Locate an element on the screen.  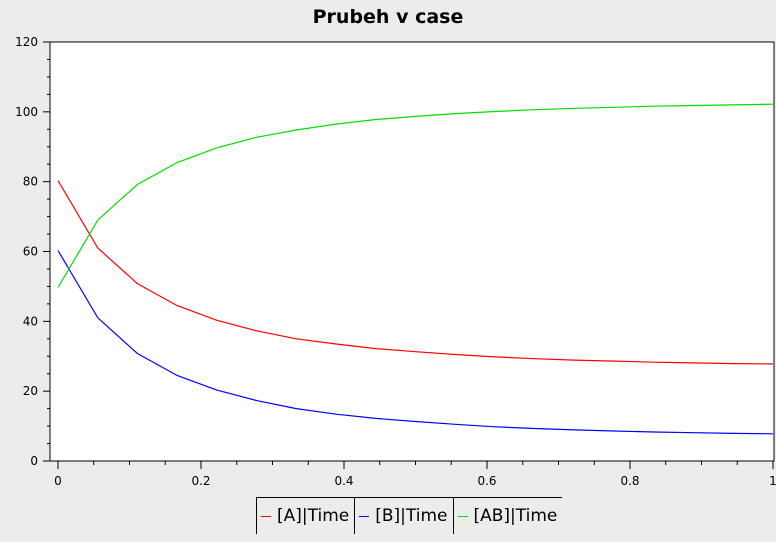
x-tick-label: 0.4 is located at coordinates (343, 481).